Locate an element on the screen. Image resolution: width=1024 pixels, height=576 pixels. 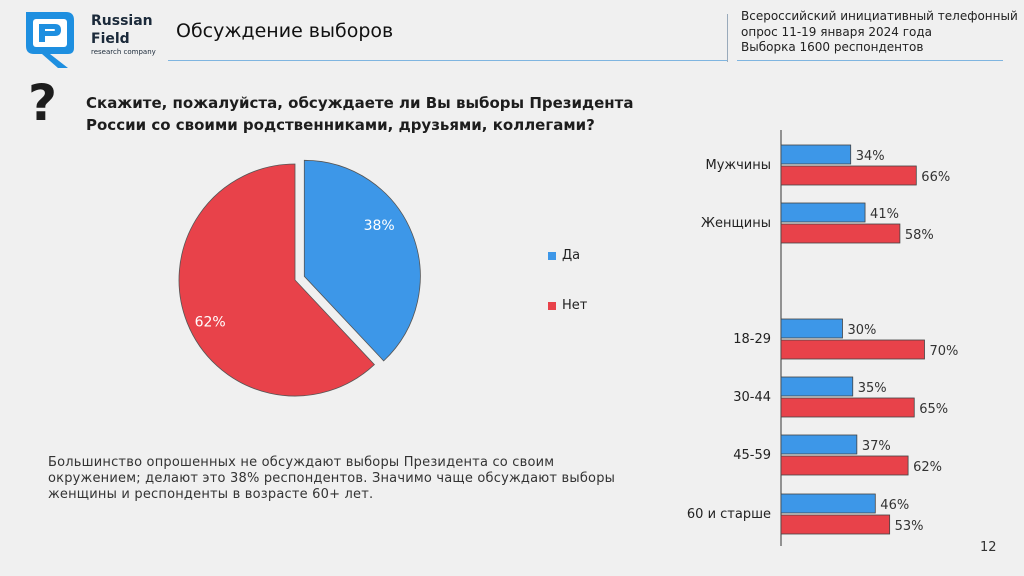
page-number: 12 is located at coordinates (988, 547).